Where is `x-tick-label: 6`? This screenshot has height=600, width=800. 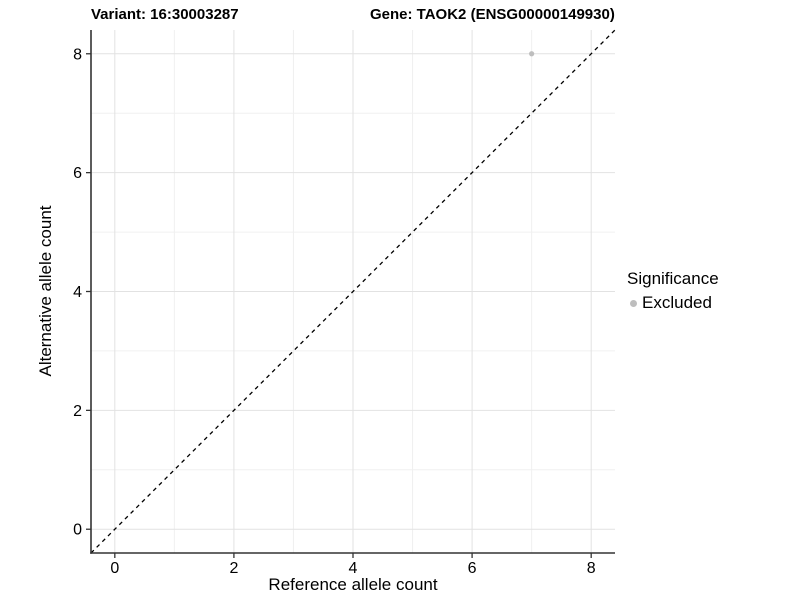
x-tick-label: 6 is located at coordinates (472, 568).